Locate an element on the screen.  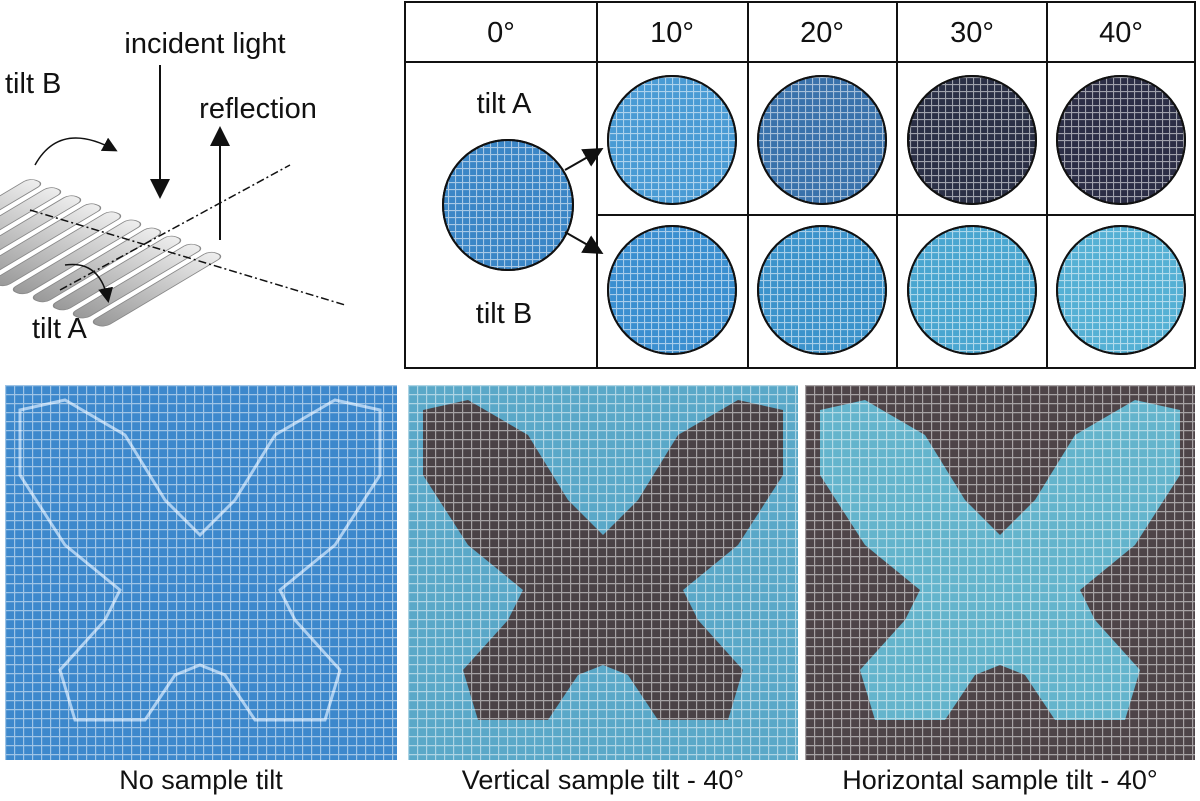
header-cell: 40° is located at coordinates (1121, 33).